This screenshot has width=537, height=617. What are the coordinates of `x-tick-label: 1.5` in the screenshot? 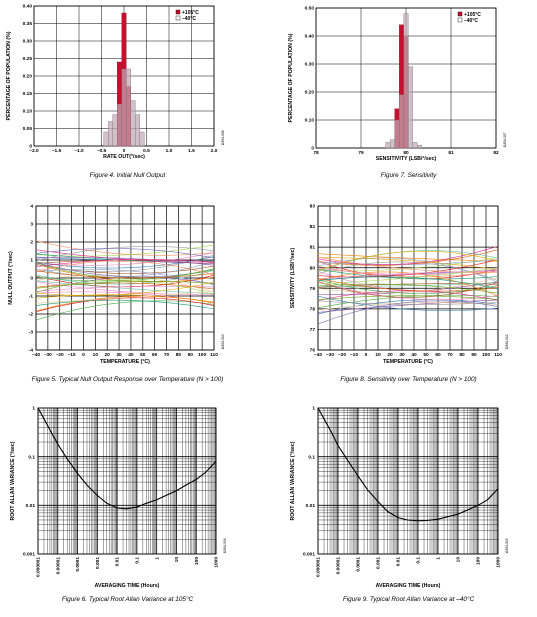 It's located at (191, 151).